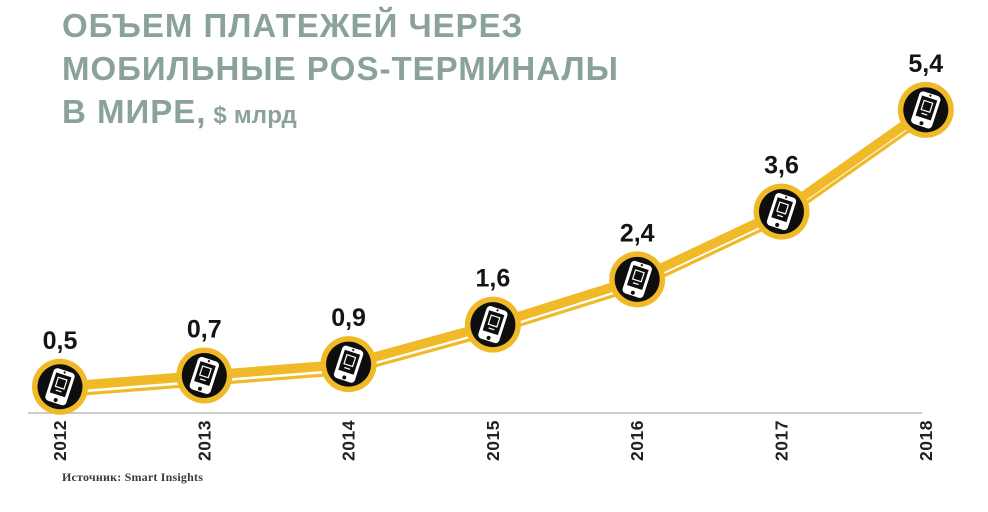 Image resolution: width=988 pixels, height=512 pixels. What do you see at coordinates (133, 477) in the screenshot?
I see `source-note: Источник: Smart Insights` at bounding box center [133, 477].